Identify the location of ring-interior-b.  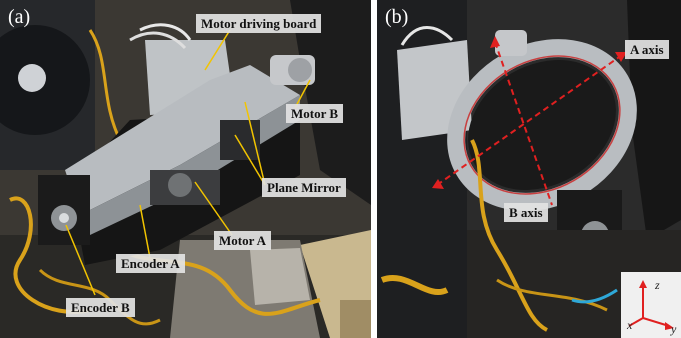
(542, 125).